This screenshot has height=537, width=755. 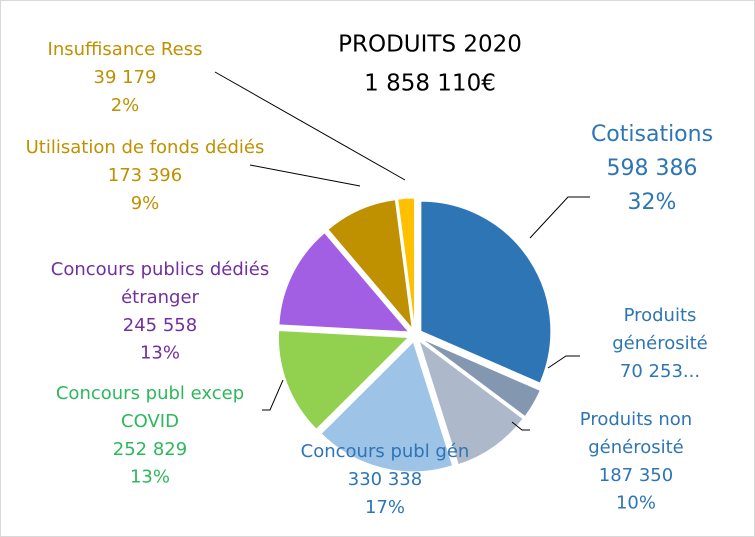 What do you see at coordinates (652, 168) in the screenshot?
I see `data-label-value: 598 386` at bounding box center [652, 168].